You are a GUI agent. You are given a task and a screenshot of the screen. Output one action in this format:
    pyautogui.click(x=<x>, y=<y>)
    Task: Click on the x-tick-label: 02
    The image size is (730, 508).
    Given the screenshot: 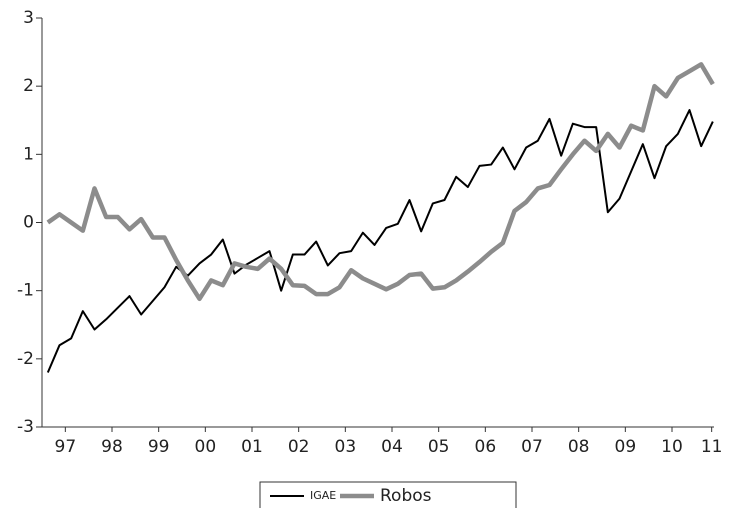 What is the action you would take?
    pyautogui.click(x=299, y=447)
    